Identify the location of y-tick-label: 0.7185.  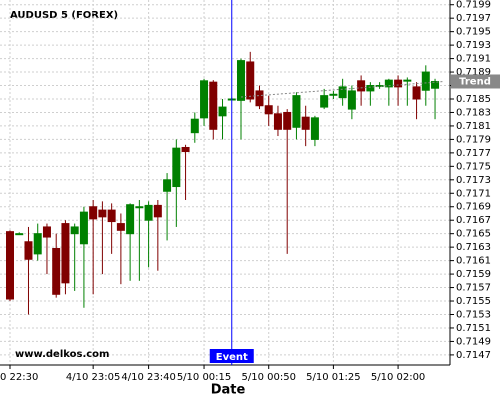
(473, 99).